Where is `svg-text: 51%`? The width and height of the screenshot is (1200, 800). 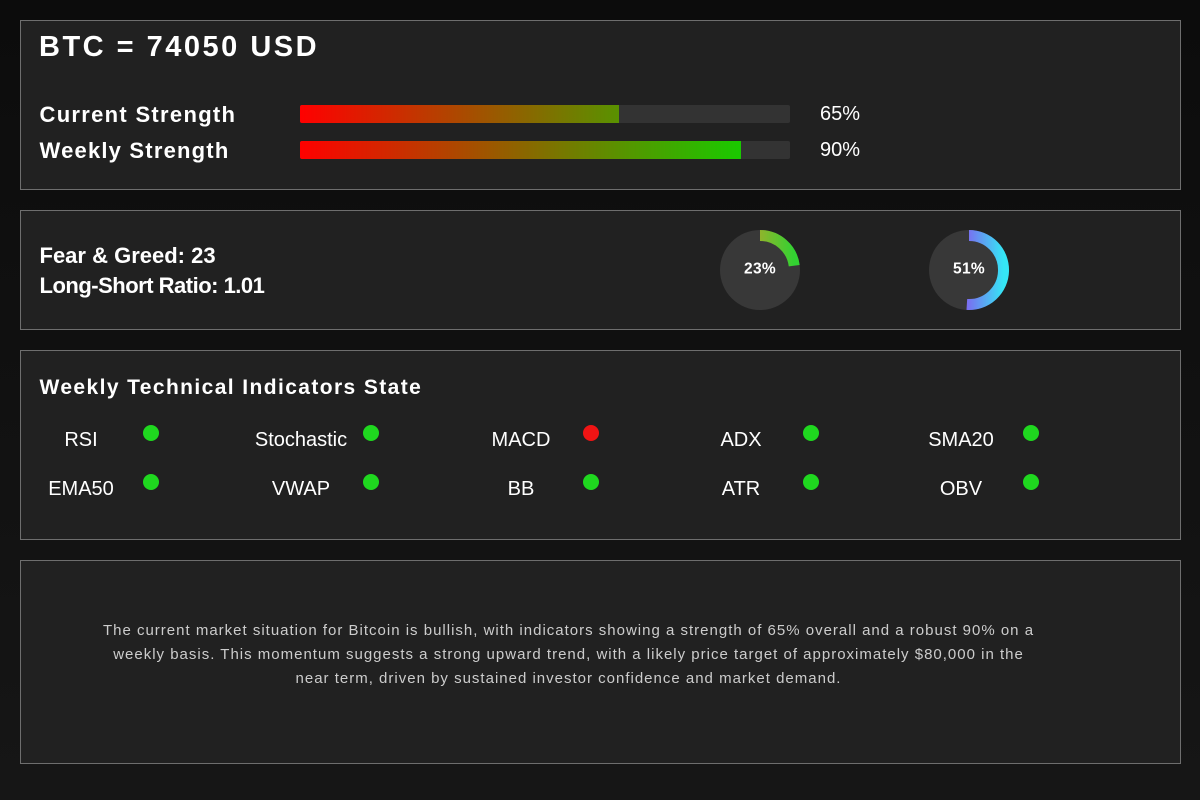
svg-text: 51% is located at coordinates (969, 269).